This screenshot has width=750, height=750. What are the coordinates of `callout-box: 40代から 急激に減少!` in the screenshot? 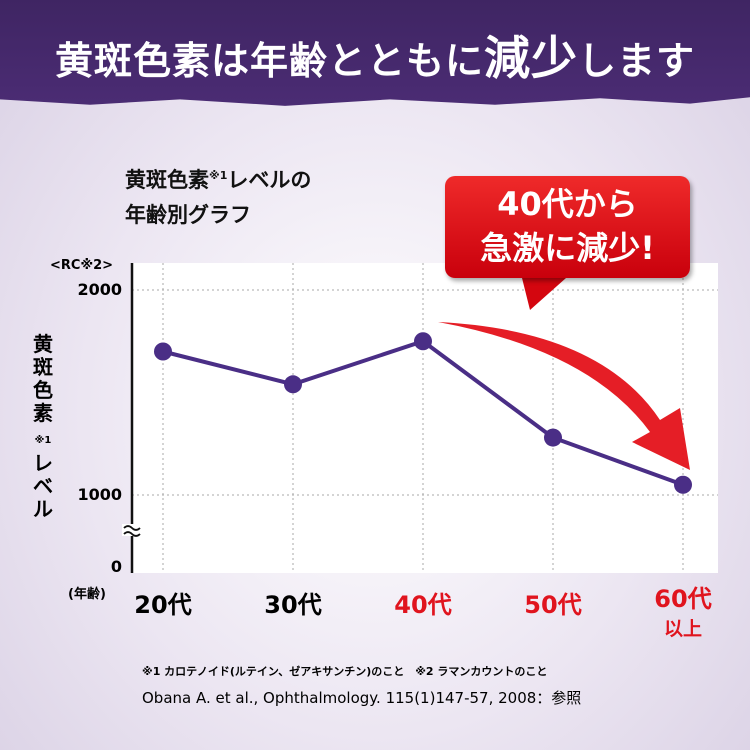 It's located at (567, 227).